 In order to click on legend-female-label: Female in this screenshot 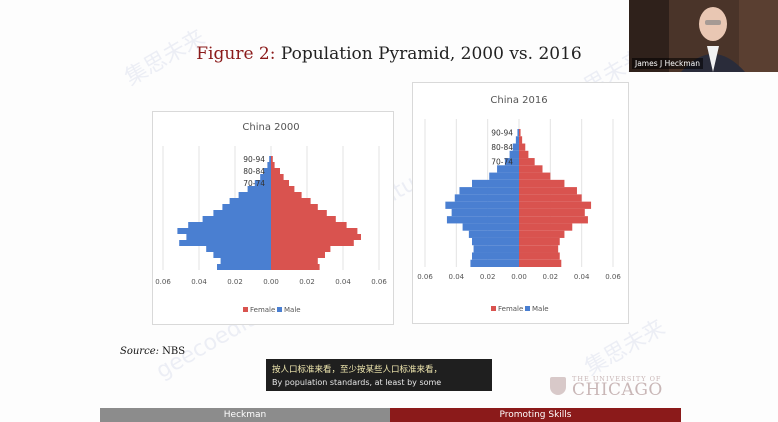, I will do `click(262, 310)`.